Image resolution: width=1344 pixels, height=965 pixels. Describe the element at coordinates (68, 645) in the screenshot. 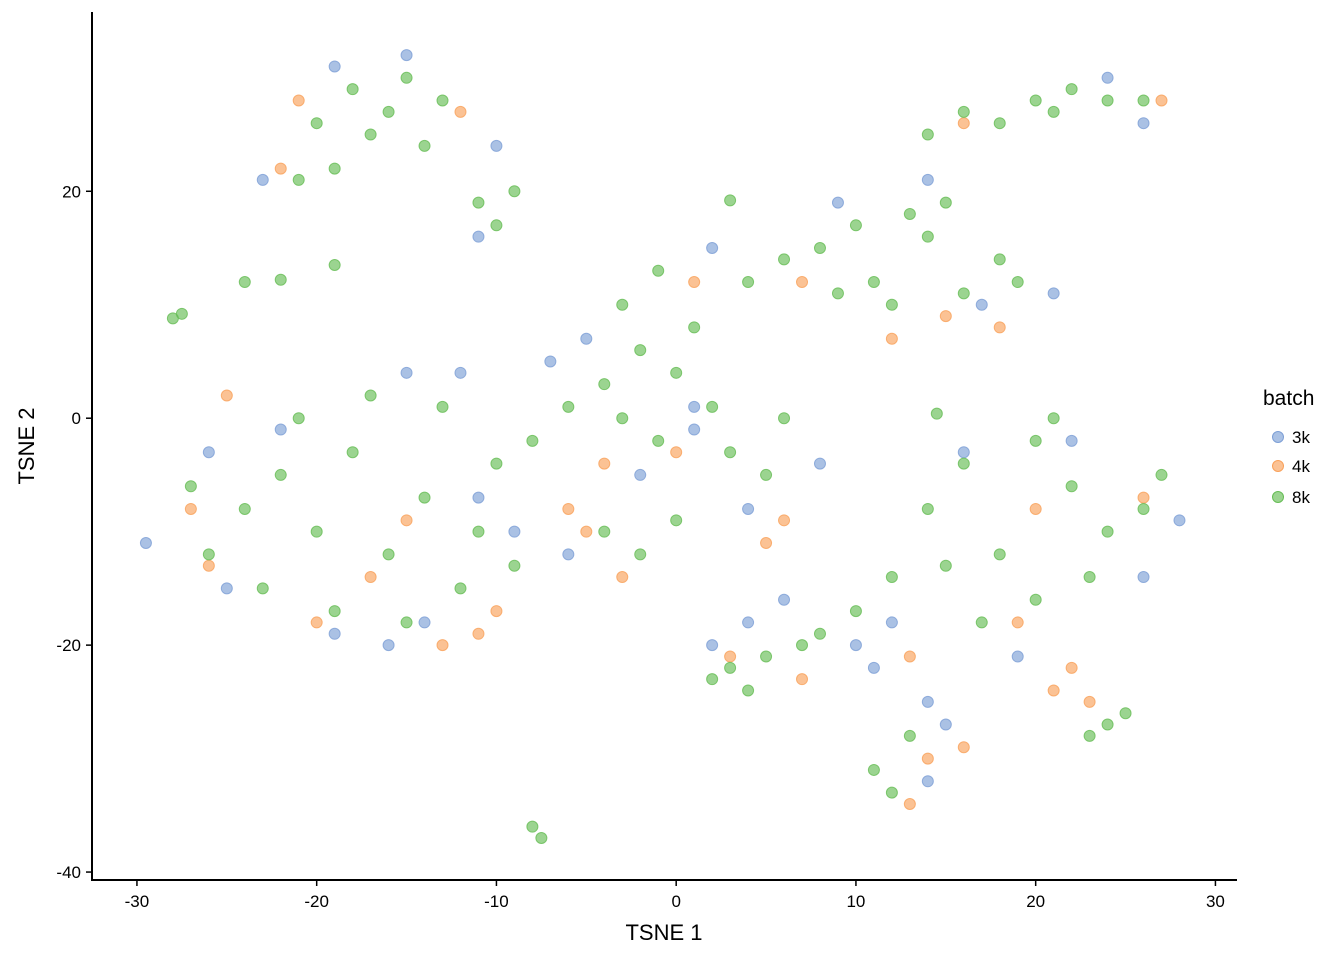

I see `y-tick-label: -20` at that location.